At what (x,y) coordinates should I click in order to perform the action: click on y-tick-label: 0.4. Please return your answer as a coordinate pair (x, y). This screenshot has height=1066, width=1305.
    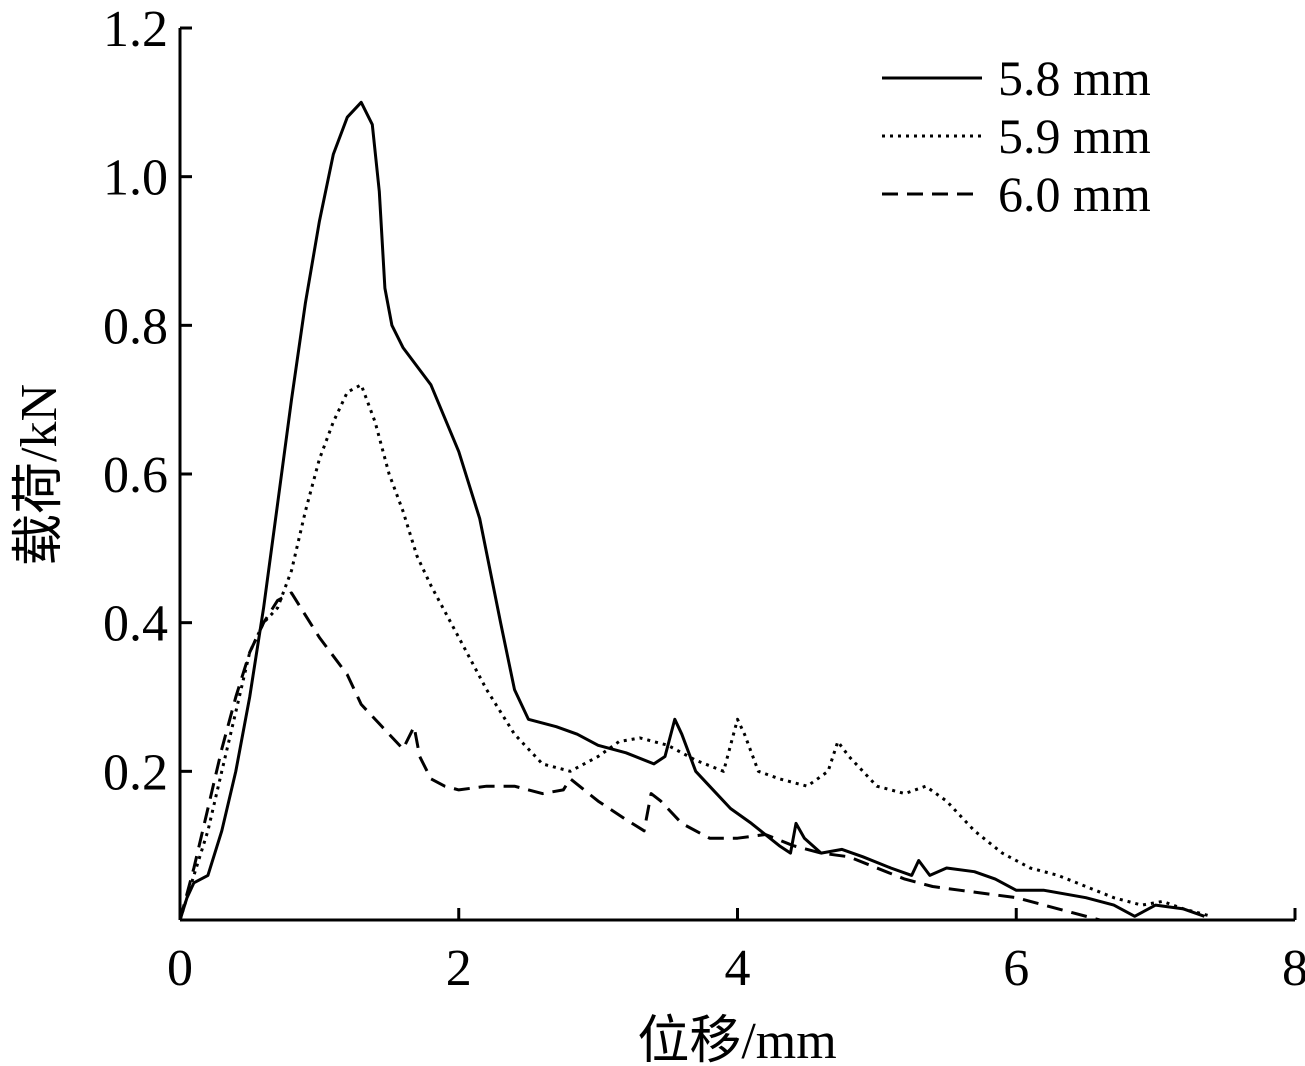
    Looking at the image, I should click on (135, 624).